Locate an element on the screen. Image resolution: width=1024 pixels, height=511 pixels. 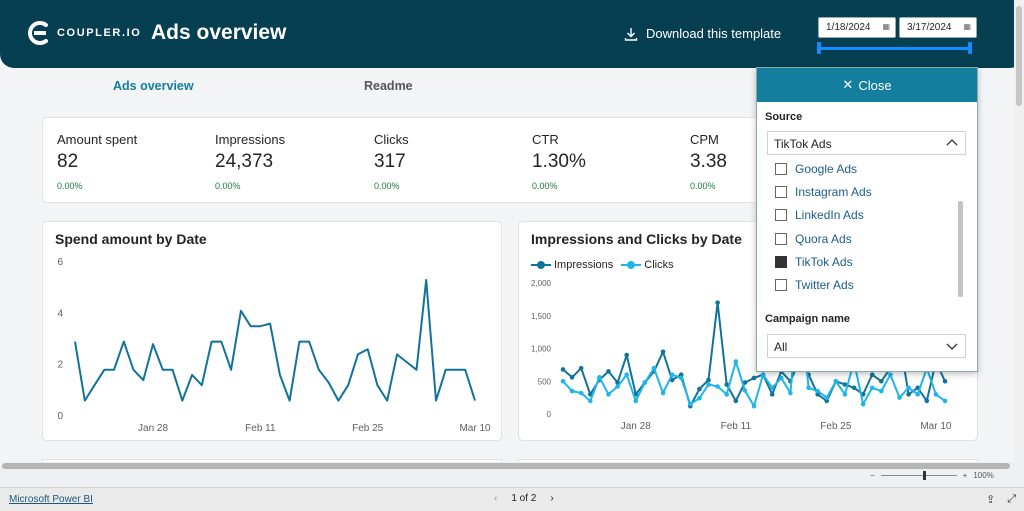
source-dropdown: TikTok Ads is located at coordinates (866, 143).